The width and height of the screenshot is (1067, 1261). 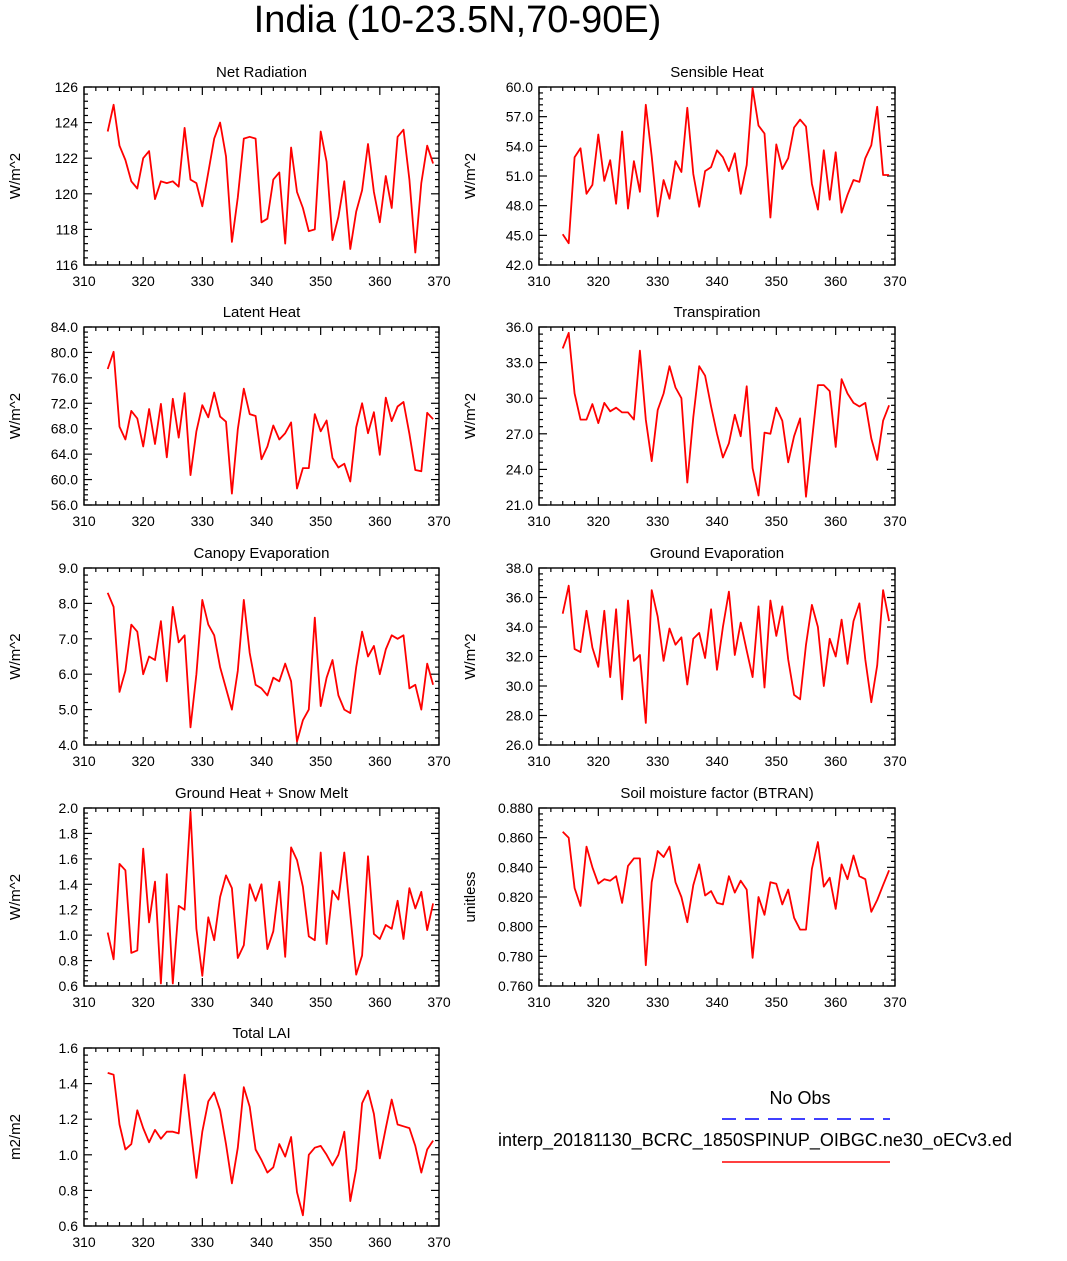 I want to click on y-tick-label: 126, so click(x=67, y=87).